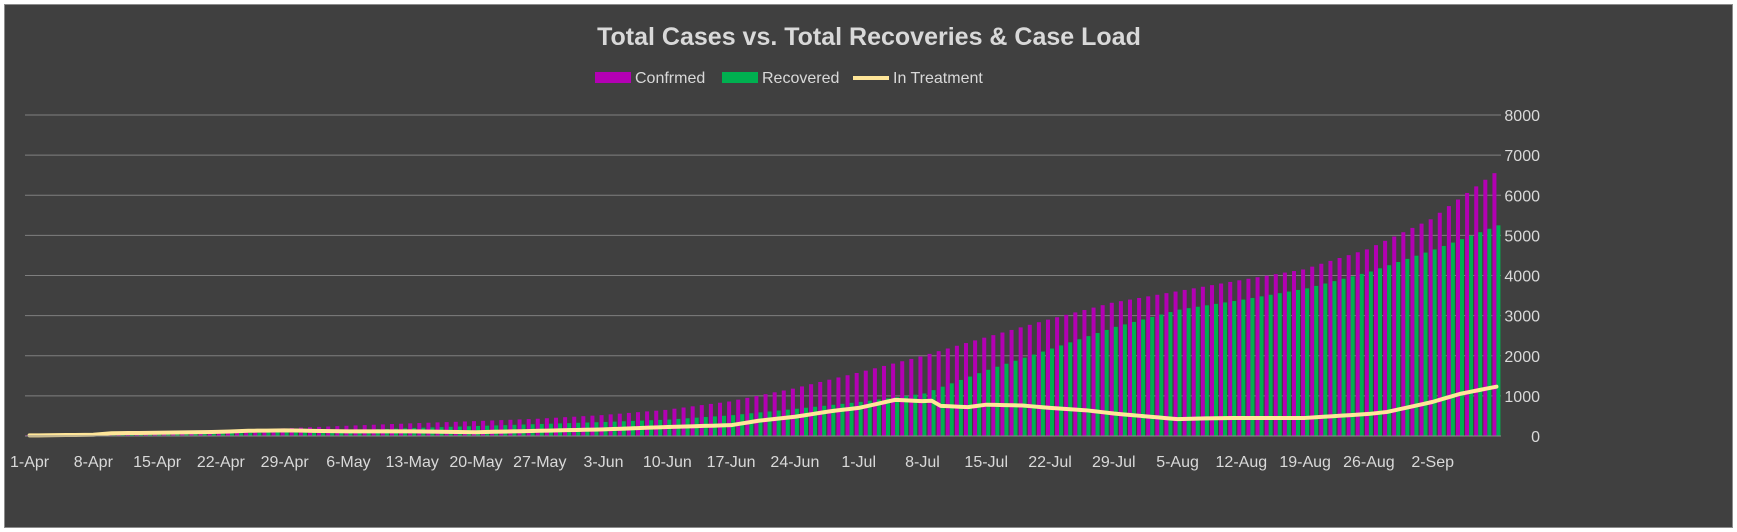  Describe the element at coordinates (789, 78) in the screenshot. I see `chart-legend: Confrmed Recovered In Treatment` at that location.